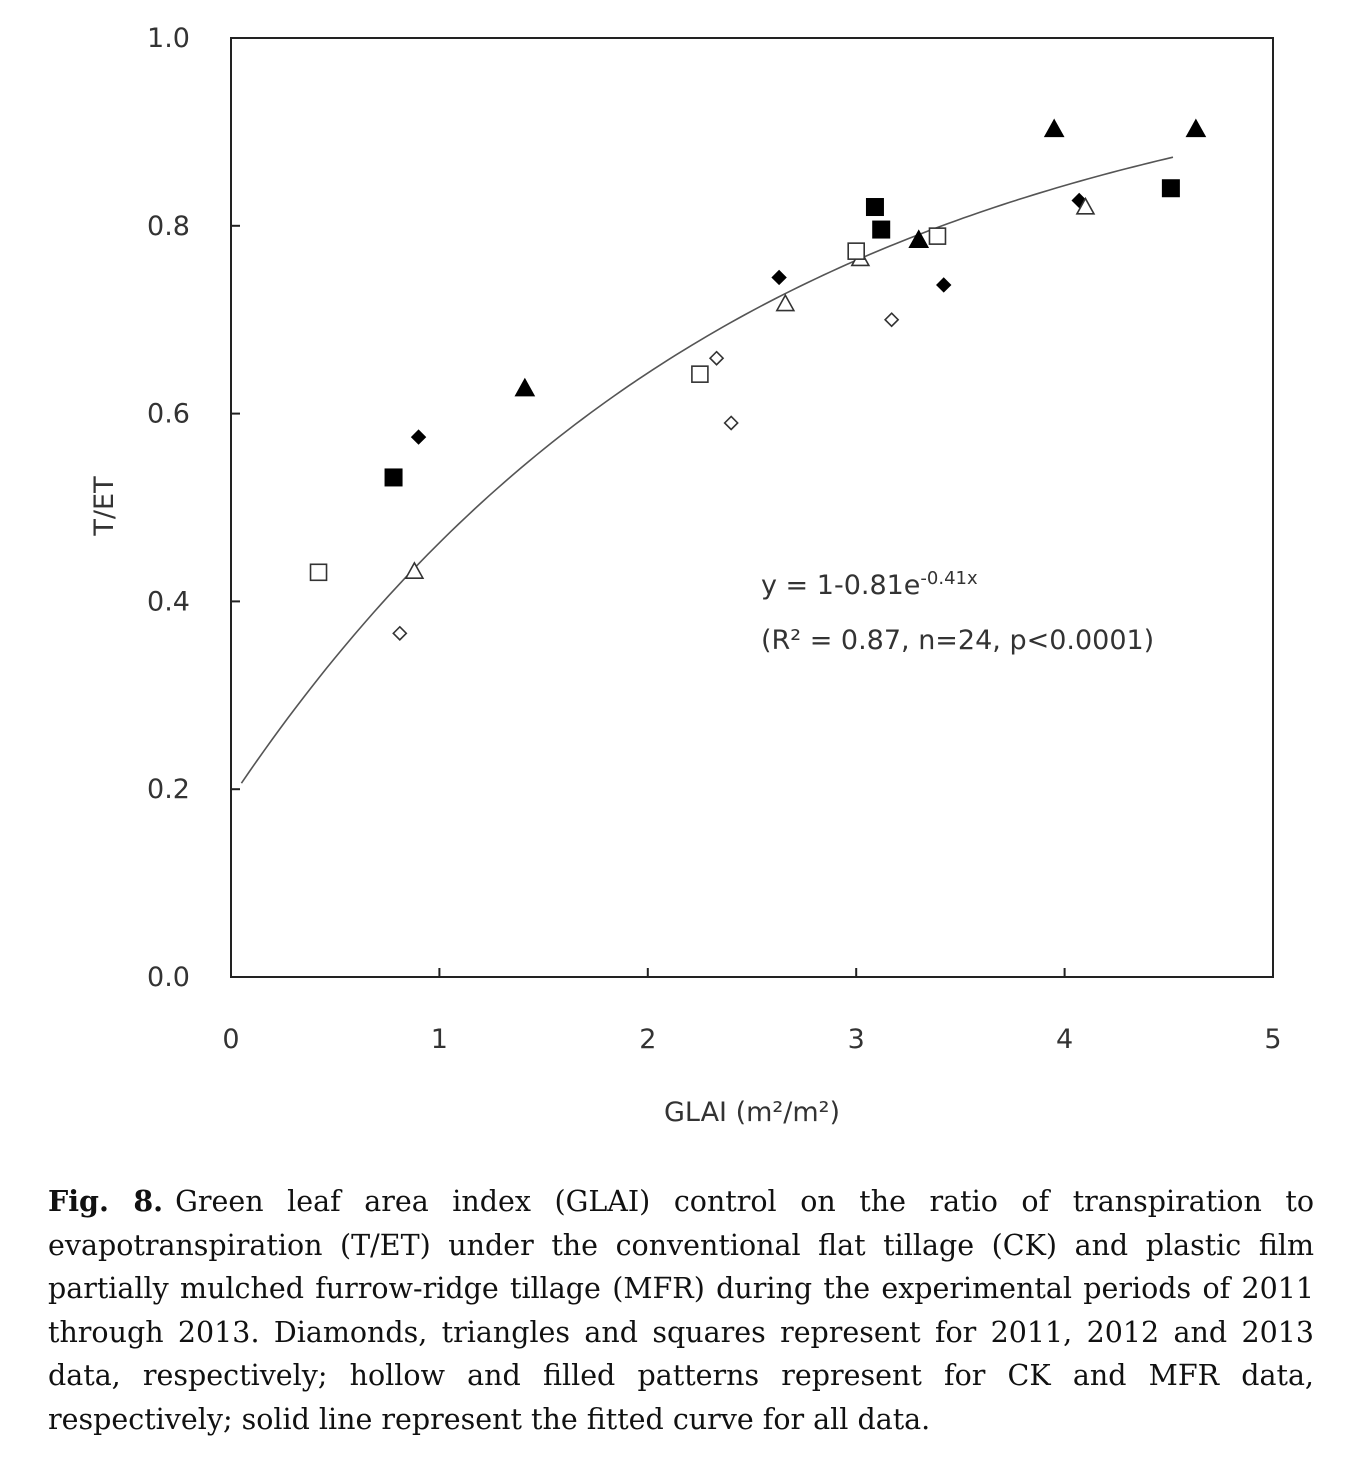 The width and height of the screenshot is (1348, 1462). Describe the element at coordinates (439, 1039) in the screenshot. I see `x-tick-label: 1` at that location.